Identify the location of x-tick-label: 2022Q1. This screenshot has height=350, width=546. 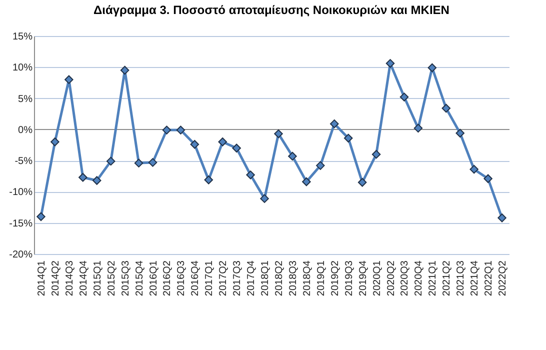
(489, 278).